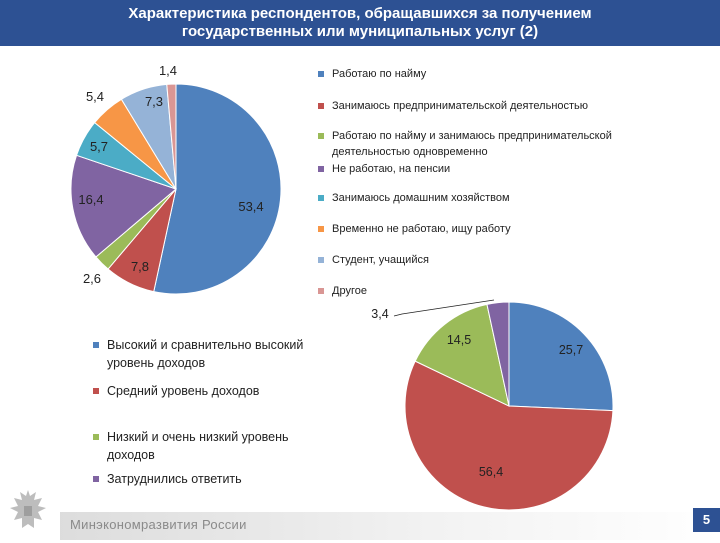 The height and width of the screenshot is (543, 720). Describe the element at coordinates (174, 479) in the screenshot. I see `legend-label: Затруднились ответить` at that location.